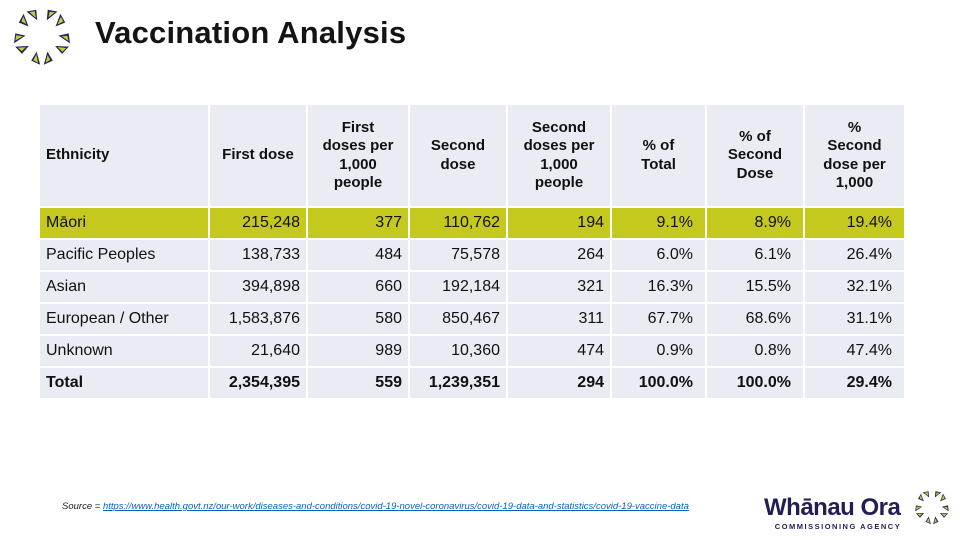 The width and height of the screenshot is (960, 540). What do you see at coordinates (559, 351) in the screenshot?
I see `table-cell: 474` at bounding box center [559, 351].